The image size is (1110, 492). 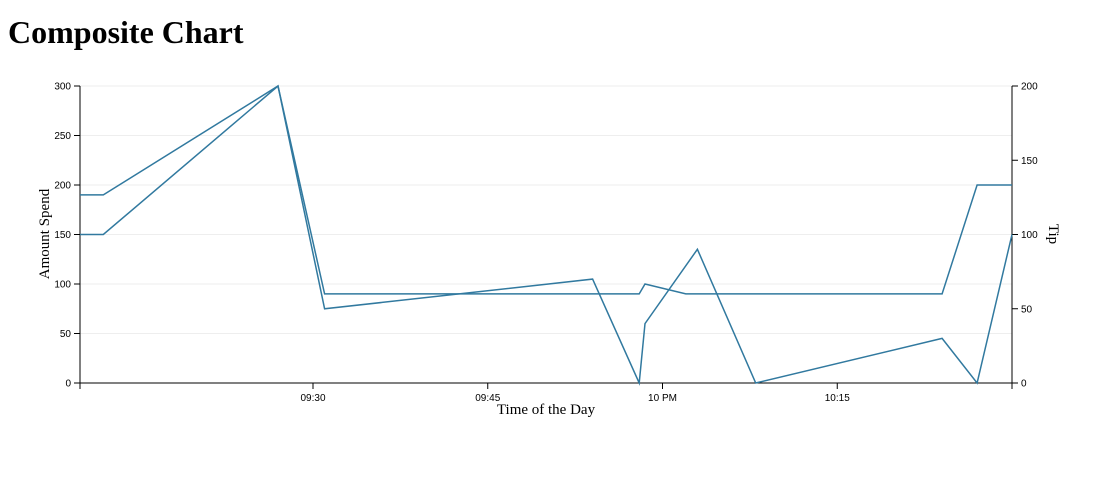 I want to click on left-axis-title: Amount Spend, so click(x=45, y=233).